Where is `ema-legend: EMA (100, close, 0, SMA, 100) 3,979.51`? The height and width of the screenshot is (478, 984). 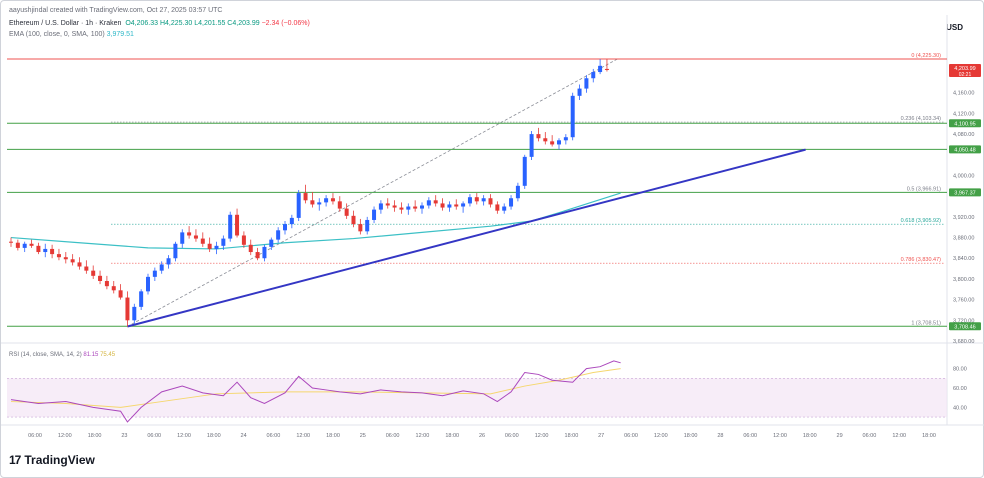
ema-legend: EMA (100, close, 0, SMA, 100) 3,979.51 is located at coordinates (71, 34).